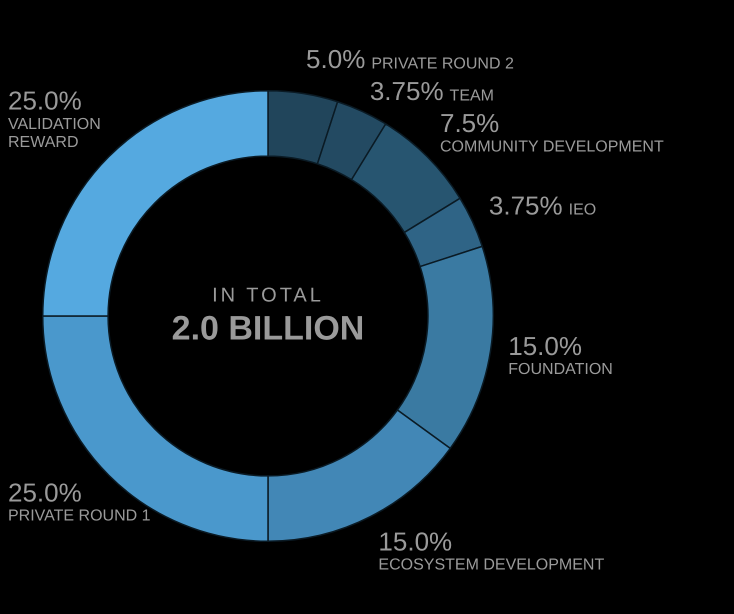 This screenshot has height=614, width=734. What do you see at coordinates (582, 210) in the screenshot?
I see `slice-label: IEO` at bounding box center [582, 210].